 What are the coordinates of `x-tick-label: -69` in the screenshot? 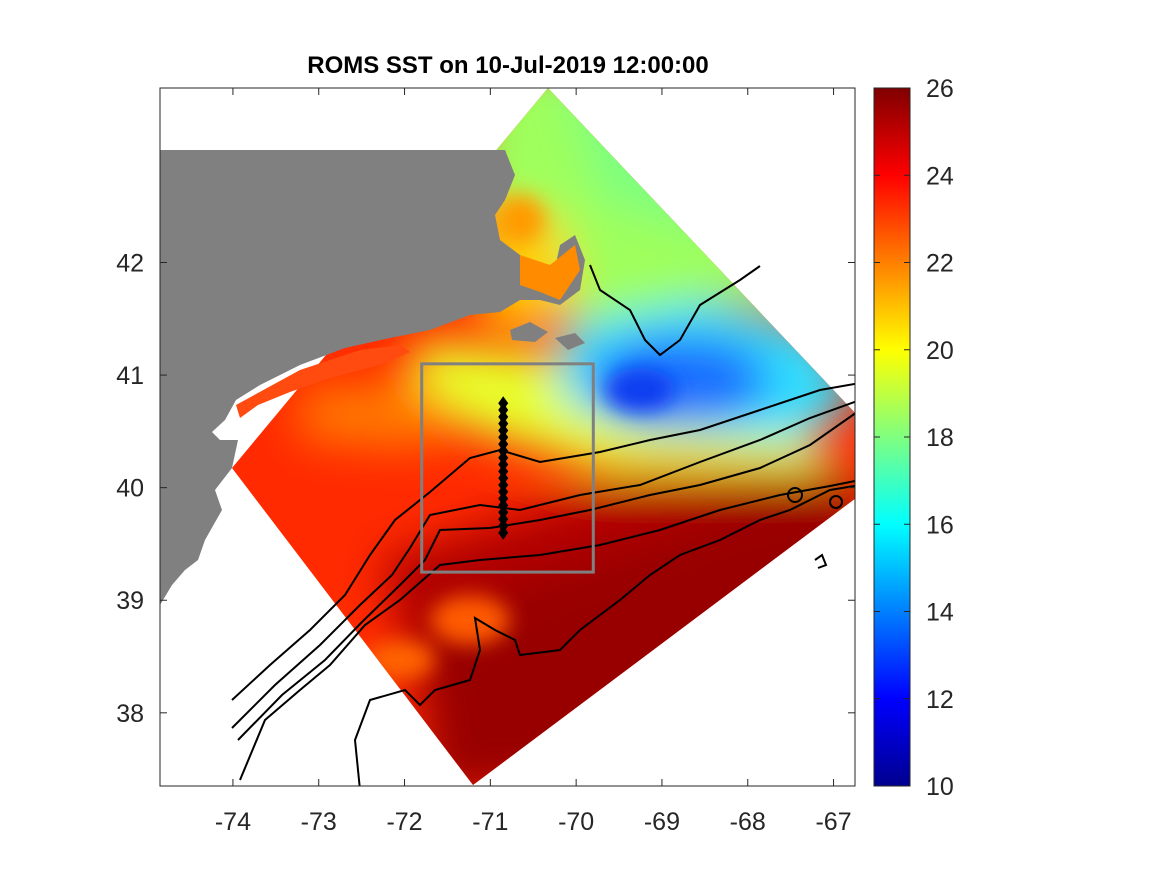 It's located at (662, 822).